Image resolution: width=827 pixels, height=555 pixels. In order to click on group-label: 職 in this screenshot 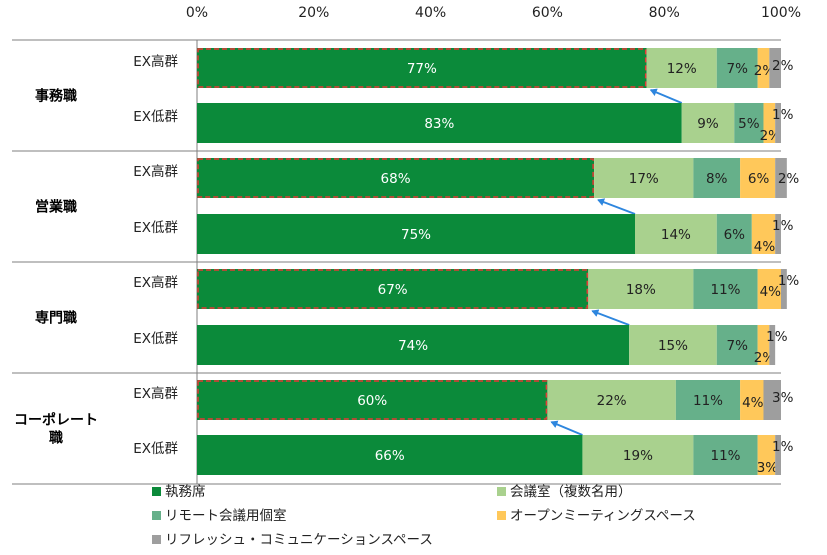, I will do `click(56, 438)`.